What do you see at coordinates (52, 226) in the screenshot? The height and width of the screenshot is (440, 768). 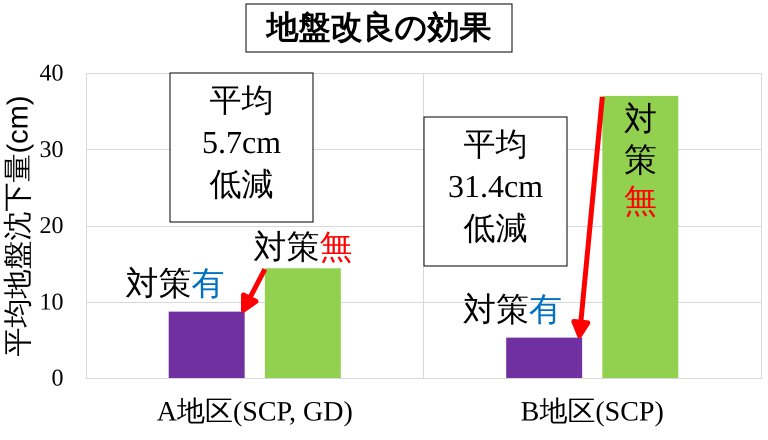 I see `y-tick-label: 20` at bounding box center [52, 226].